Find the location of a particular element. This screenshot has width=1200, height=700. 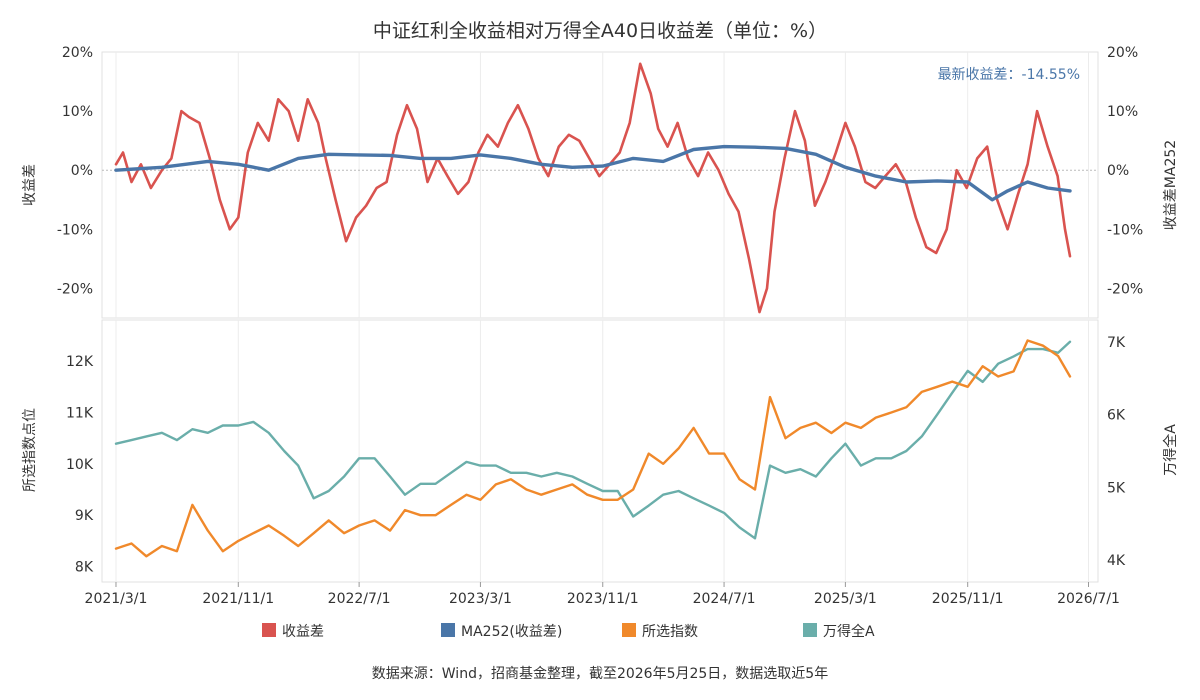

source-note: 数据来源：Wind，招商基金整理，截至2026年5月25日，数据选取近5年 is located at coordinates (600, 673).